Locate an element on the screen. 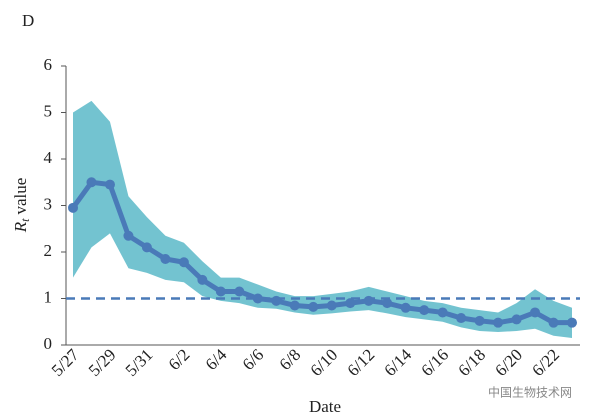 This screenshot has height=420, width=600. y-title-rest: value is located at coordinates (20, 196).